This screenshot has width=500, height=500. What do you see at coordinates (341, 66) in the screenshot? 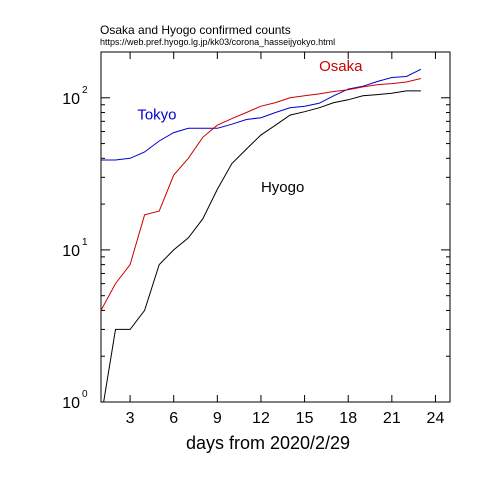
I see `series-label-osaka: Osaka` at bounding box center [341, 66].